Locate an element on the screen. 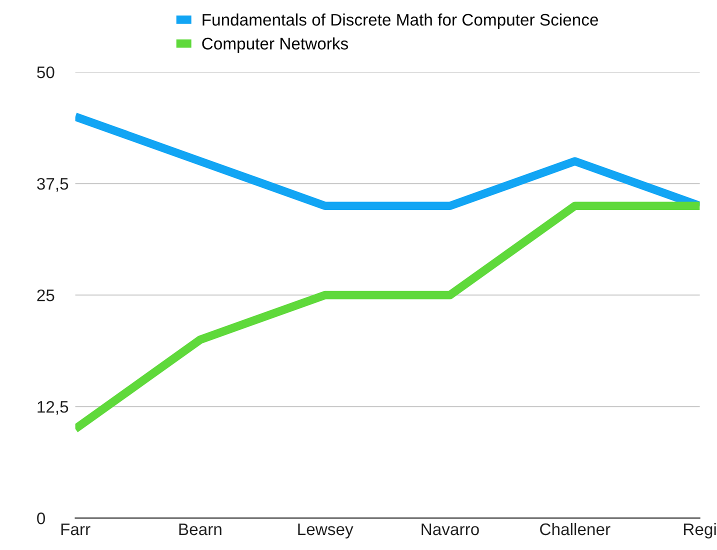  x-tick-label: Regi is located at coordinates (700, 530).